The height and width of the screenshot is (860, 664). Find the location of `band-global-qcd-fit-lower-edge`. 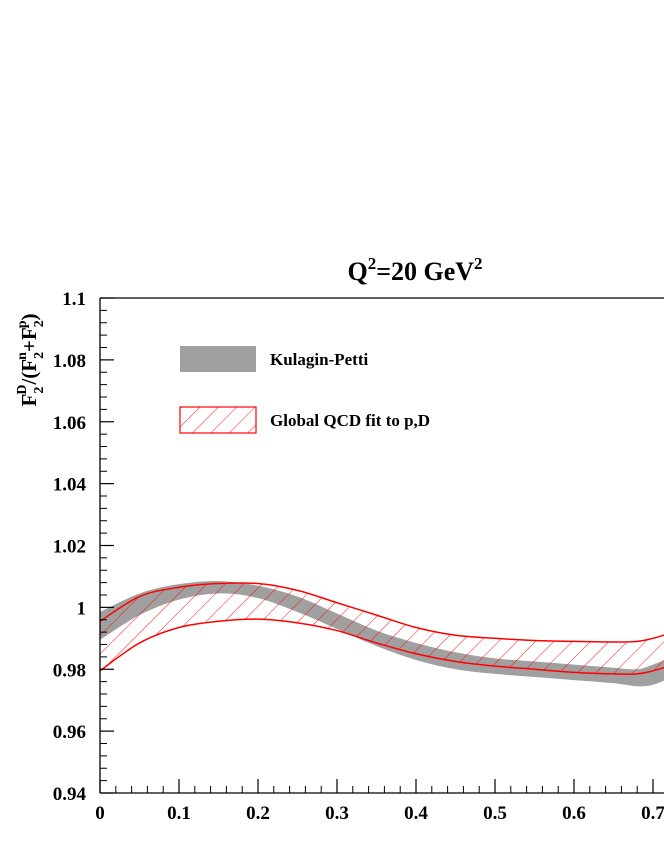

band-global-qcd-fit-lower-edge is located at coordinates (382, 646).